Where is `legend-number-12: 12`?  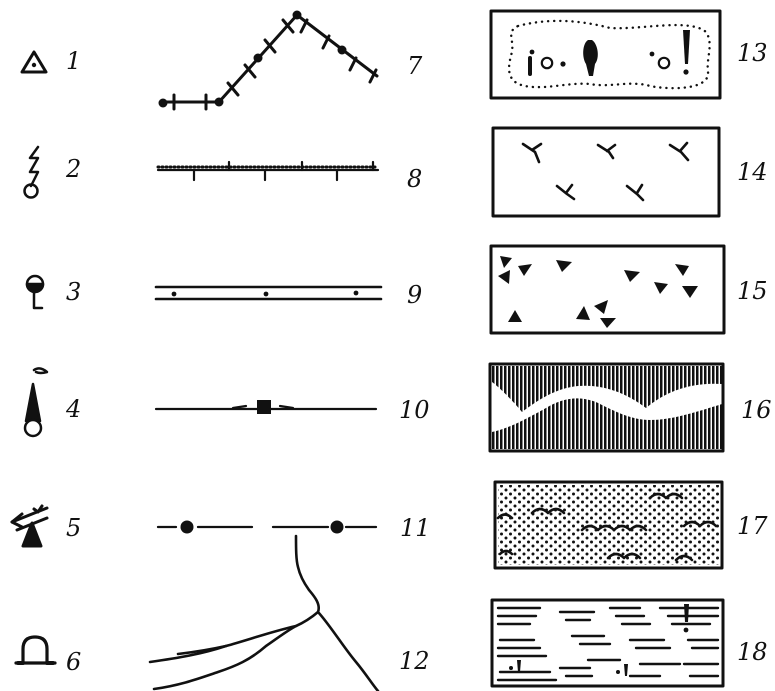 legend-number-12: 12 is located at coordinates (414, 661).